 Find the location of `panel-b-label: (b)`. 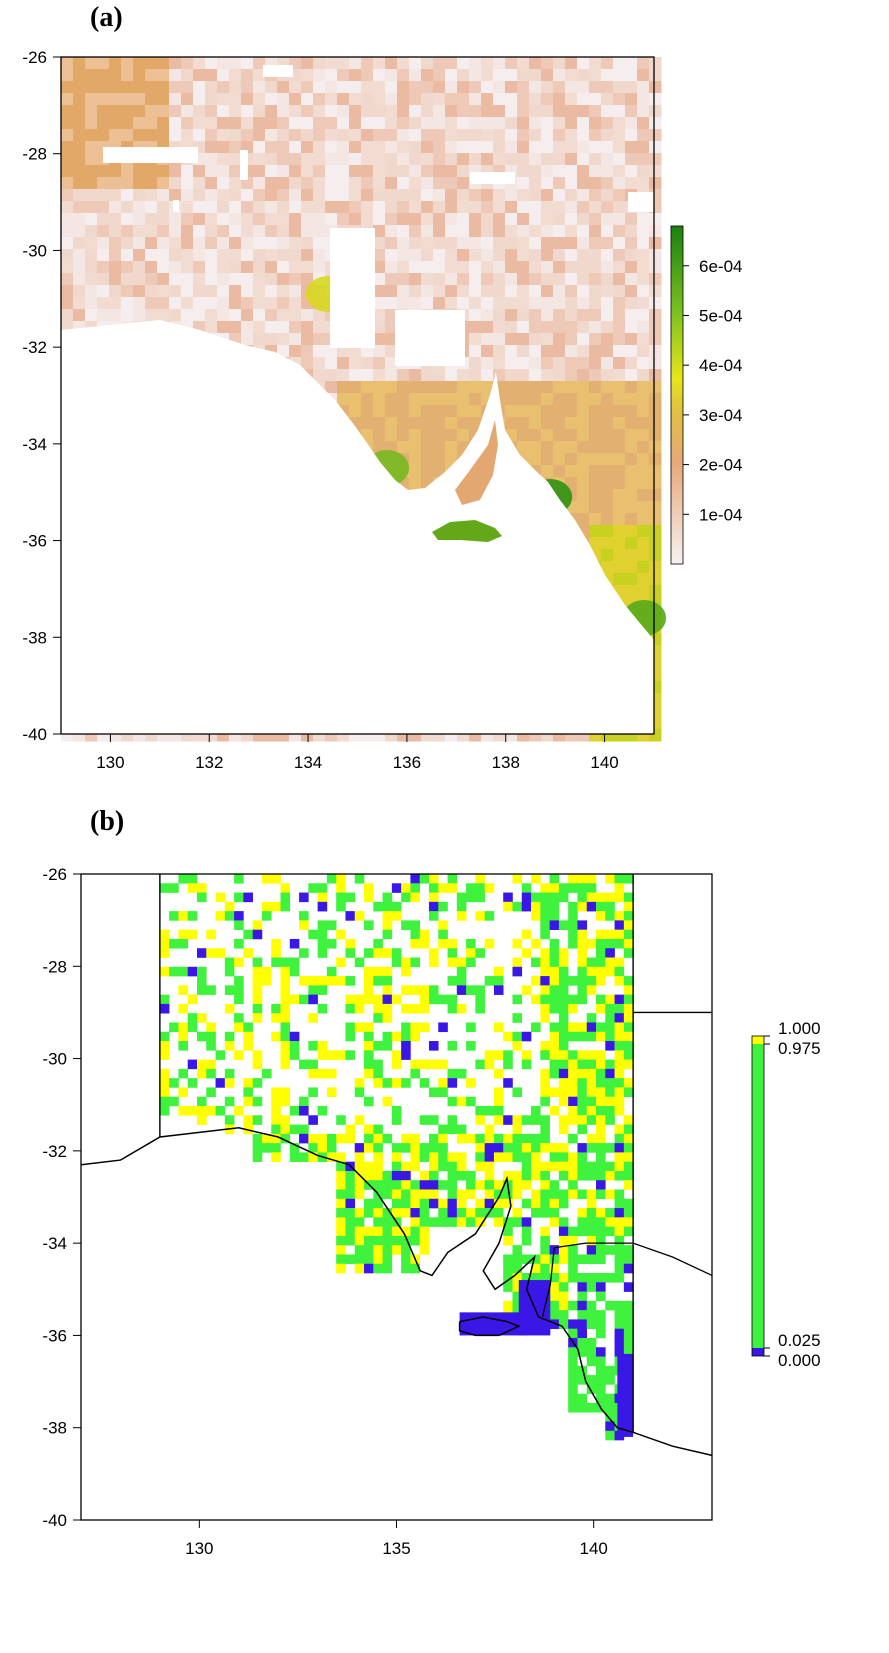

panel-b-label: (b) is located at coordinates (107, 821).